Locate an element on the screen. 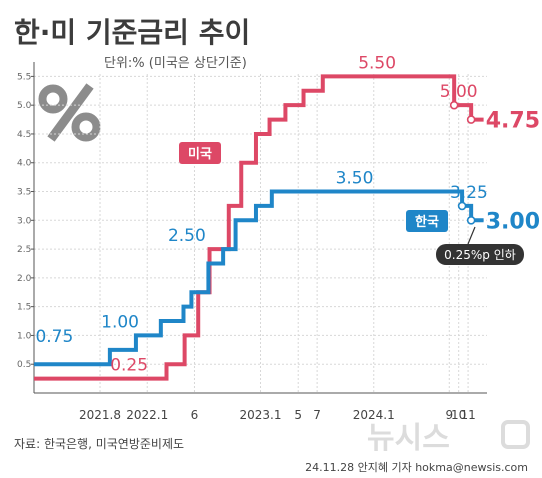 The height and width of the screenshot is (478, 542). page-title: 한·미 기준금리 추이 is located at coordinates (132, 32).